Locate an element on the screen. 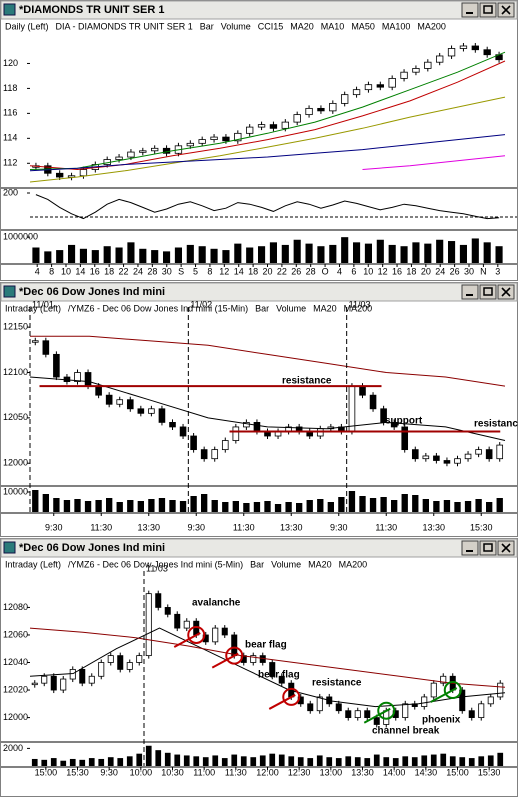  x-tick-label: 11:30 is located at coordinates (244, 527).